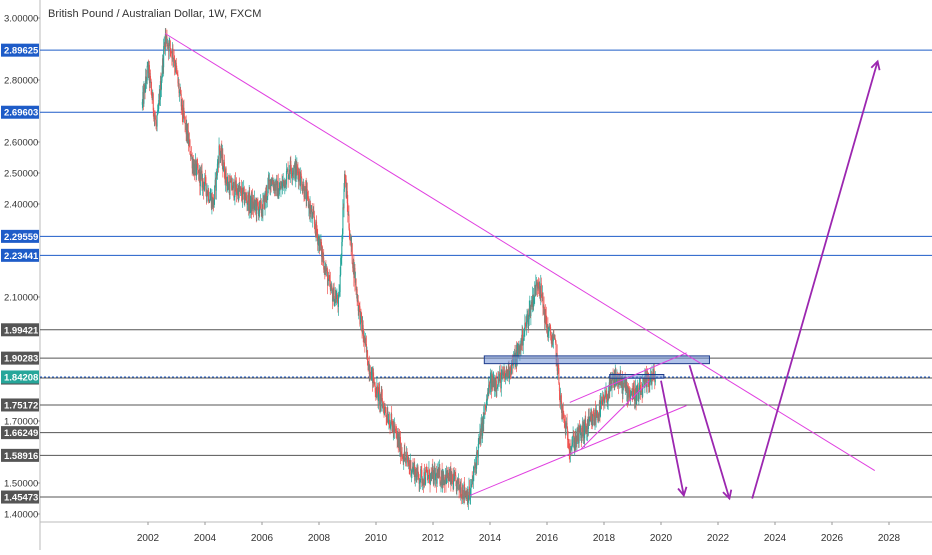  I want to click on x-tick-label: 2016, so click(547, 538).